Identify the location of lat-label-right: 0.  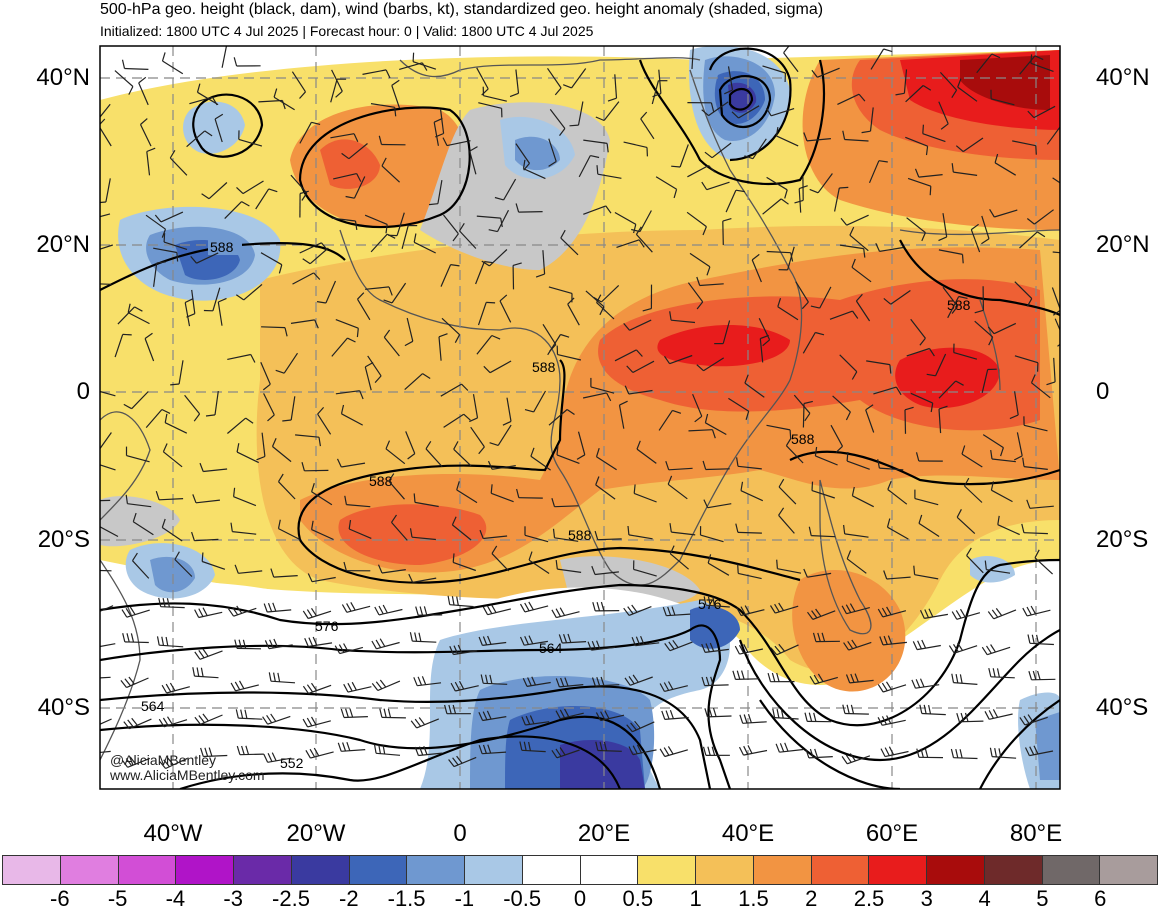
(1103, 391).